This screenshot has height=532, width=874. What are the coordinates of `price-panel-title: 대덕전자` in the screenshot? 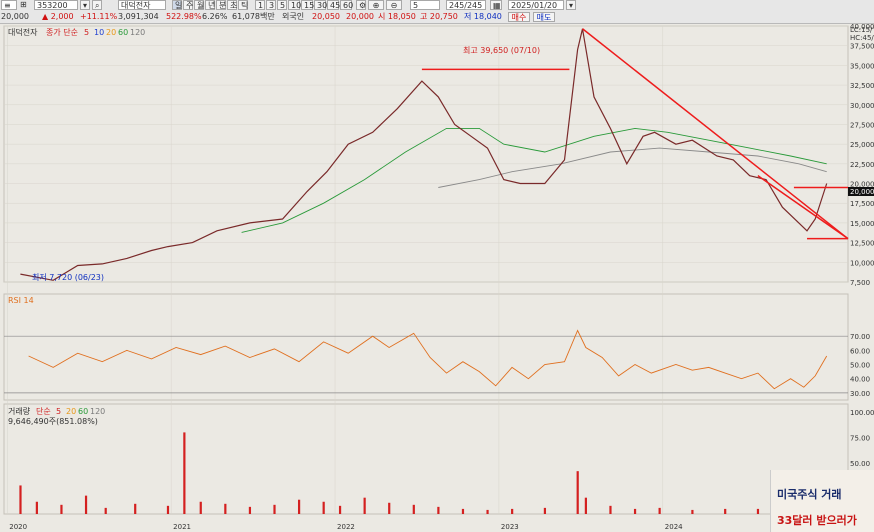 It's located at (23, 32).